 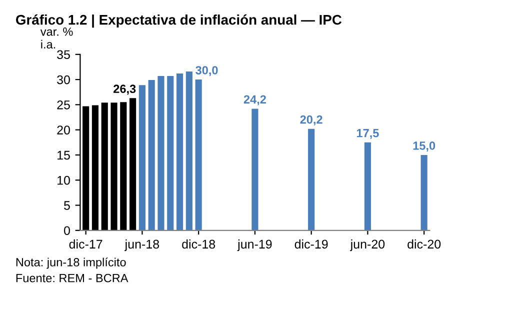 I want to click on source-note: Fuente: REM - BCRA, so click(x=72, y=278).